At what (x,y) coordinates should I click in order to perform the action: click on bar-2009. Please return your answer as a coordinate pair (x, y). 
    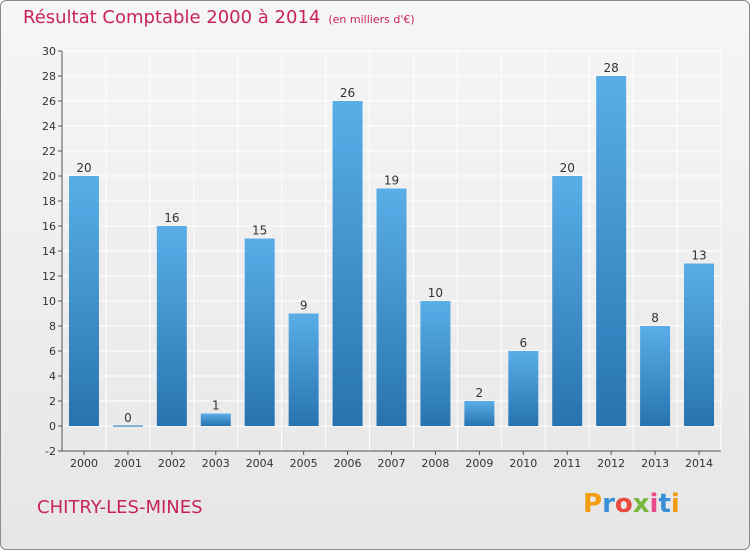
    Looking at the image, I should click on (479, 413).